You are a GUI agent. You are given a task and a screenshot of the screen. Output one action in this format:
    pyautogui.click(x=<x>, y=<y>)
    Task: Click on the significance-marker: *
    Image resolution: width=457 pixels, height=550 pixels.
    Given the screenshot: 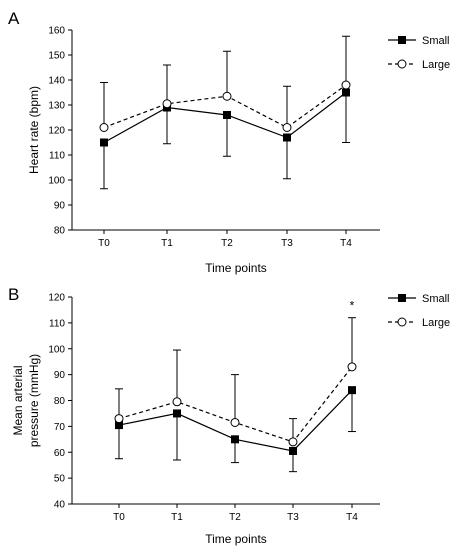 What is the action you would take?
    pyautogui.click(x=352, y=306)
    